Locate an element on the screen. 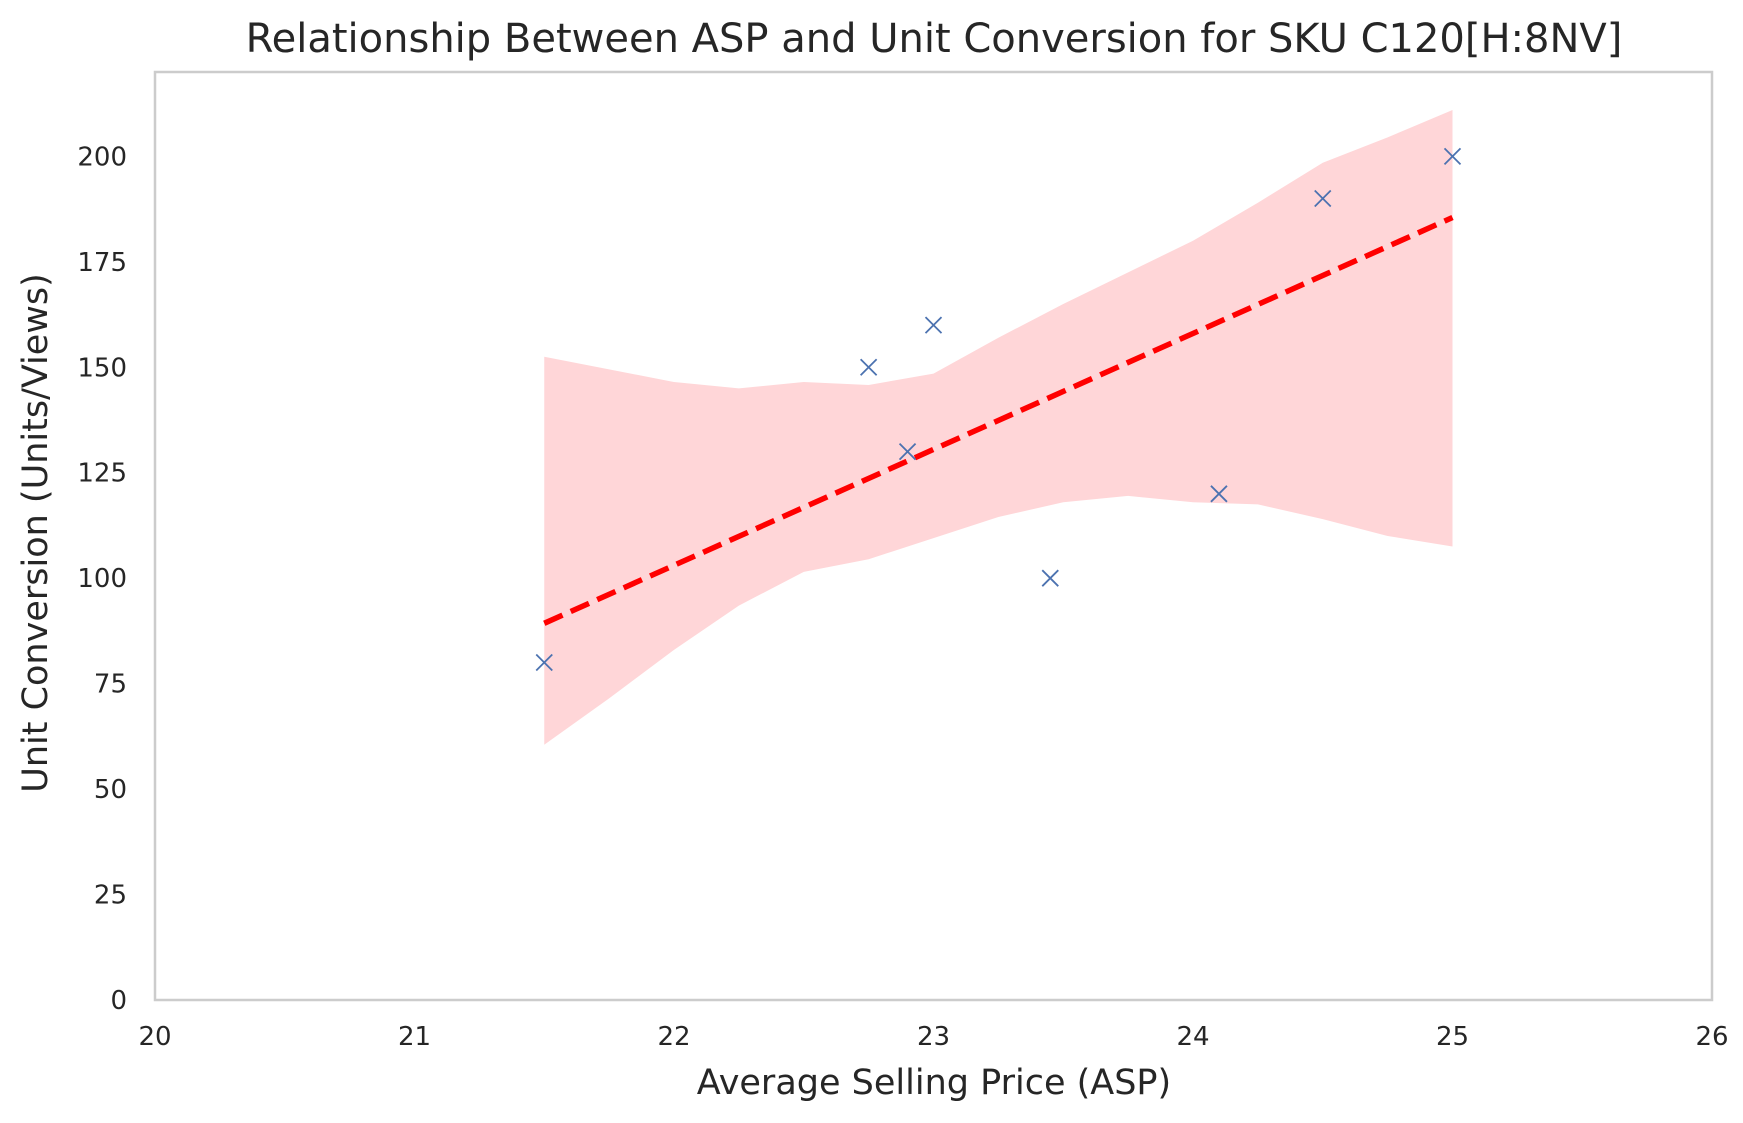  x-tick-label: 25 is located at coordinates (1452, 1037).